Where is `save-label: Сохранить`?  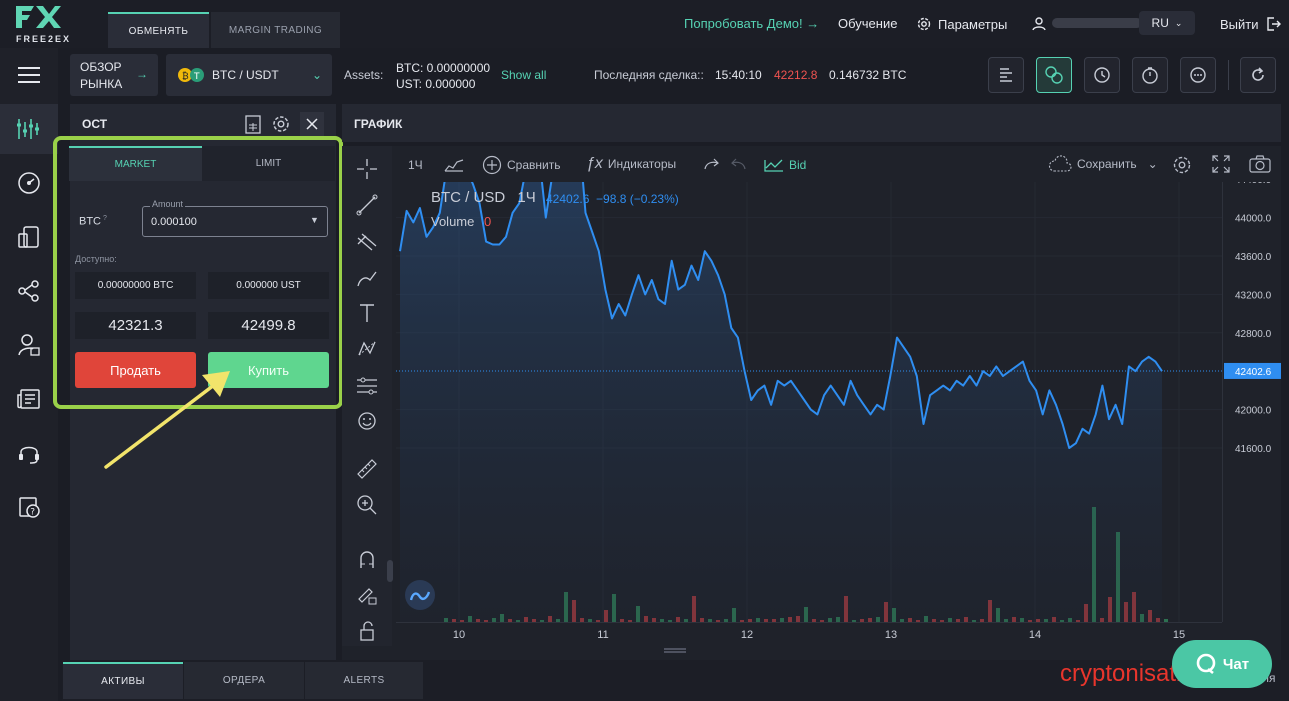 save-label: Сохранить is located at coordinates (1107, 164).